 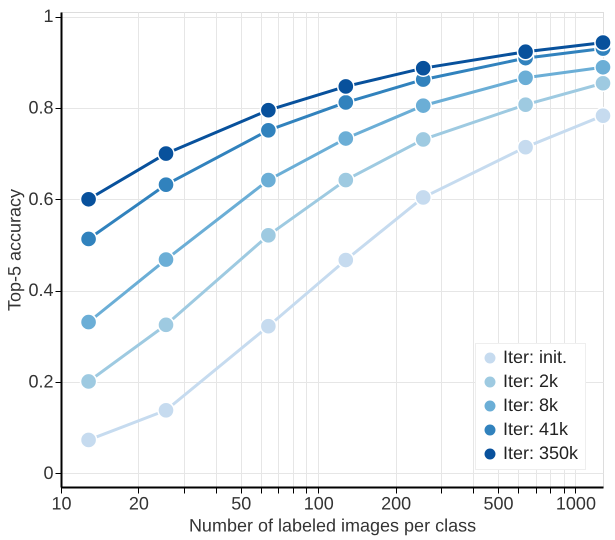 I want to click on legend-label: Iter: 2k, so click(x=531, y=381).